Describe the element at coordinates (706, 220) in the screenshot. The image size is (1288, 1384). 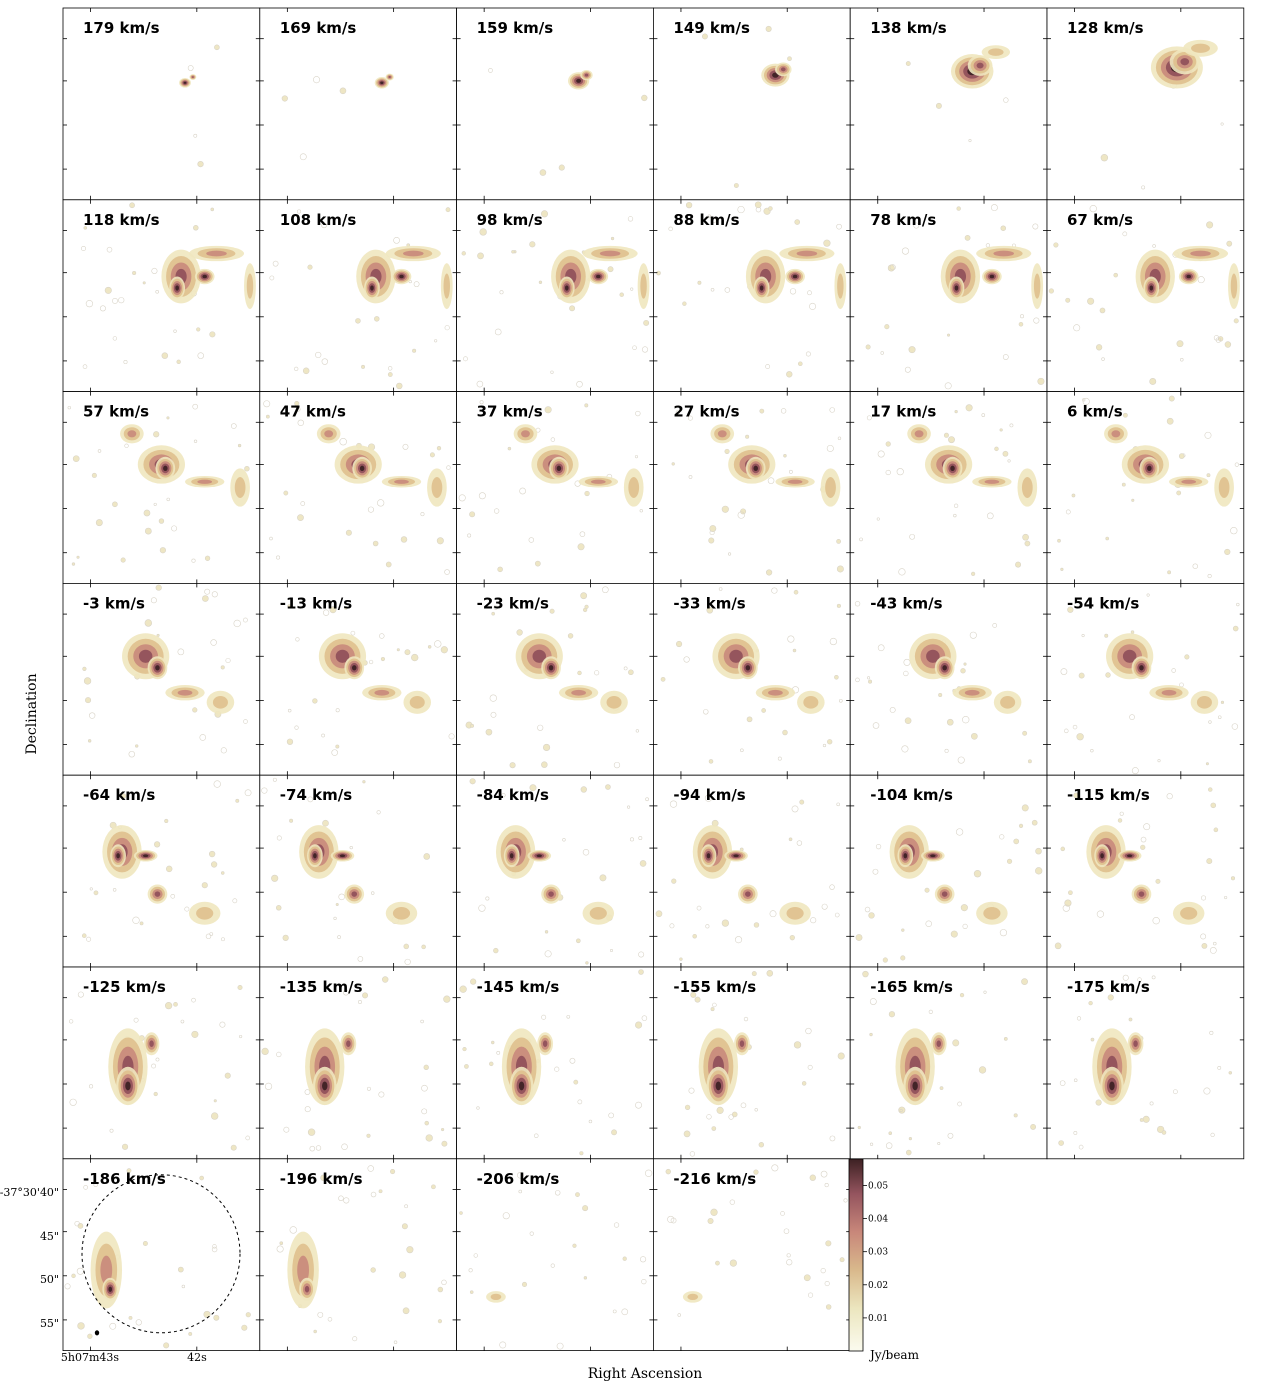
I see `velocity-label: 88 km/s` at that location.